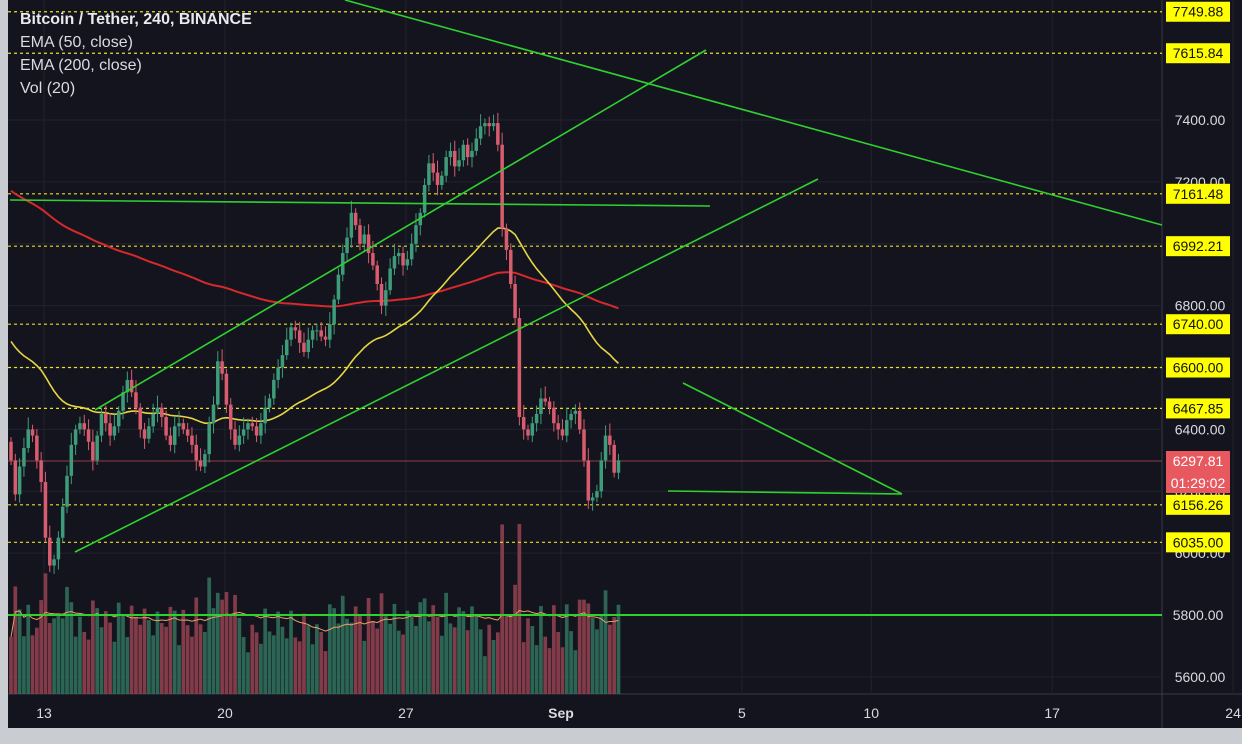 This screenshot has height=744, width=1242. I want to click on price-axis-background, so click(1202, 347).